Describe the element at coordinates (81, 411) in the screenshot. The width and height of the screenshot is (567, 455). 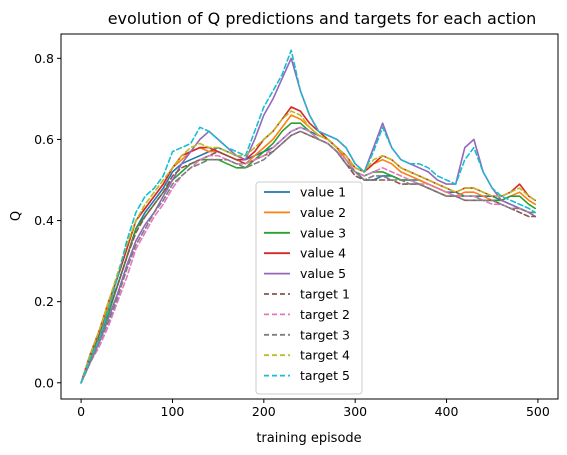
I see `x-tick-label: 0` at that location.